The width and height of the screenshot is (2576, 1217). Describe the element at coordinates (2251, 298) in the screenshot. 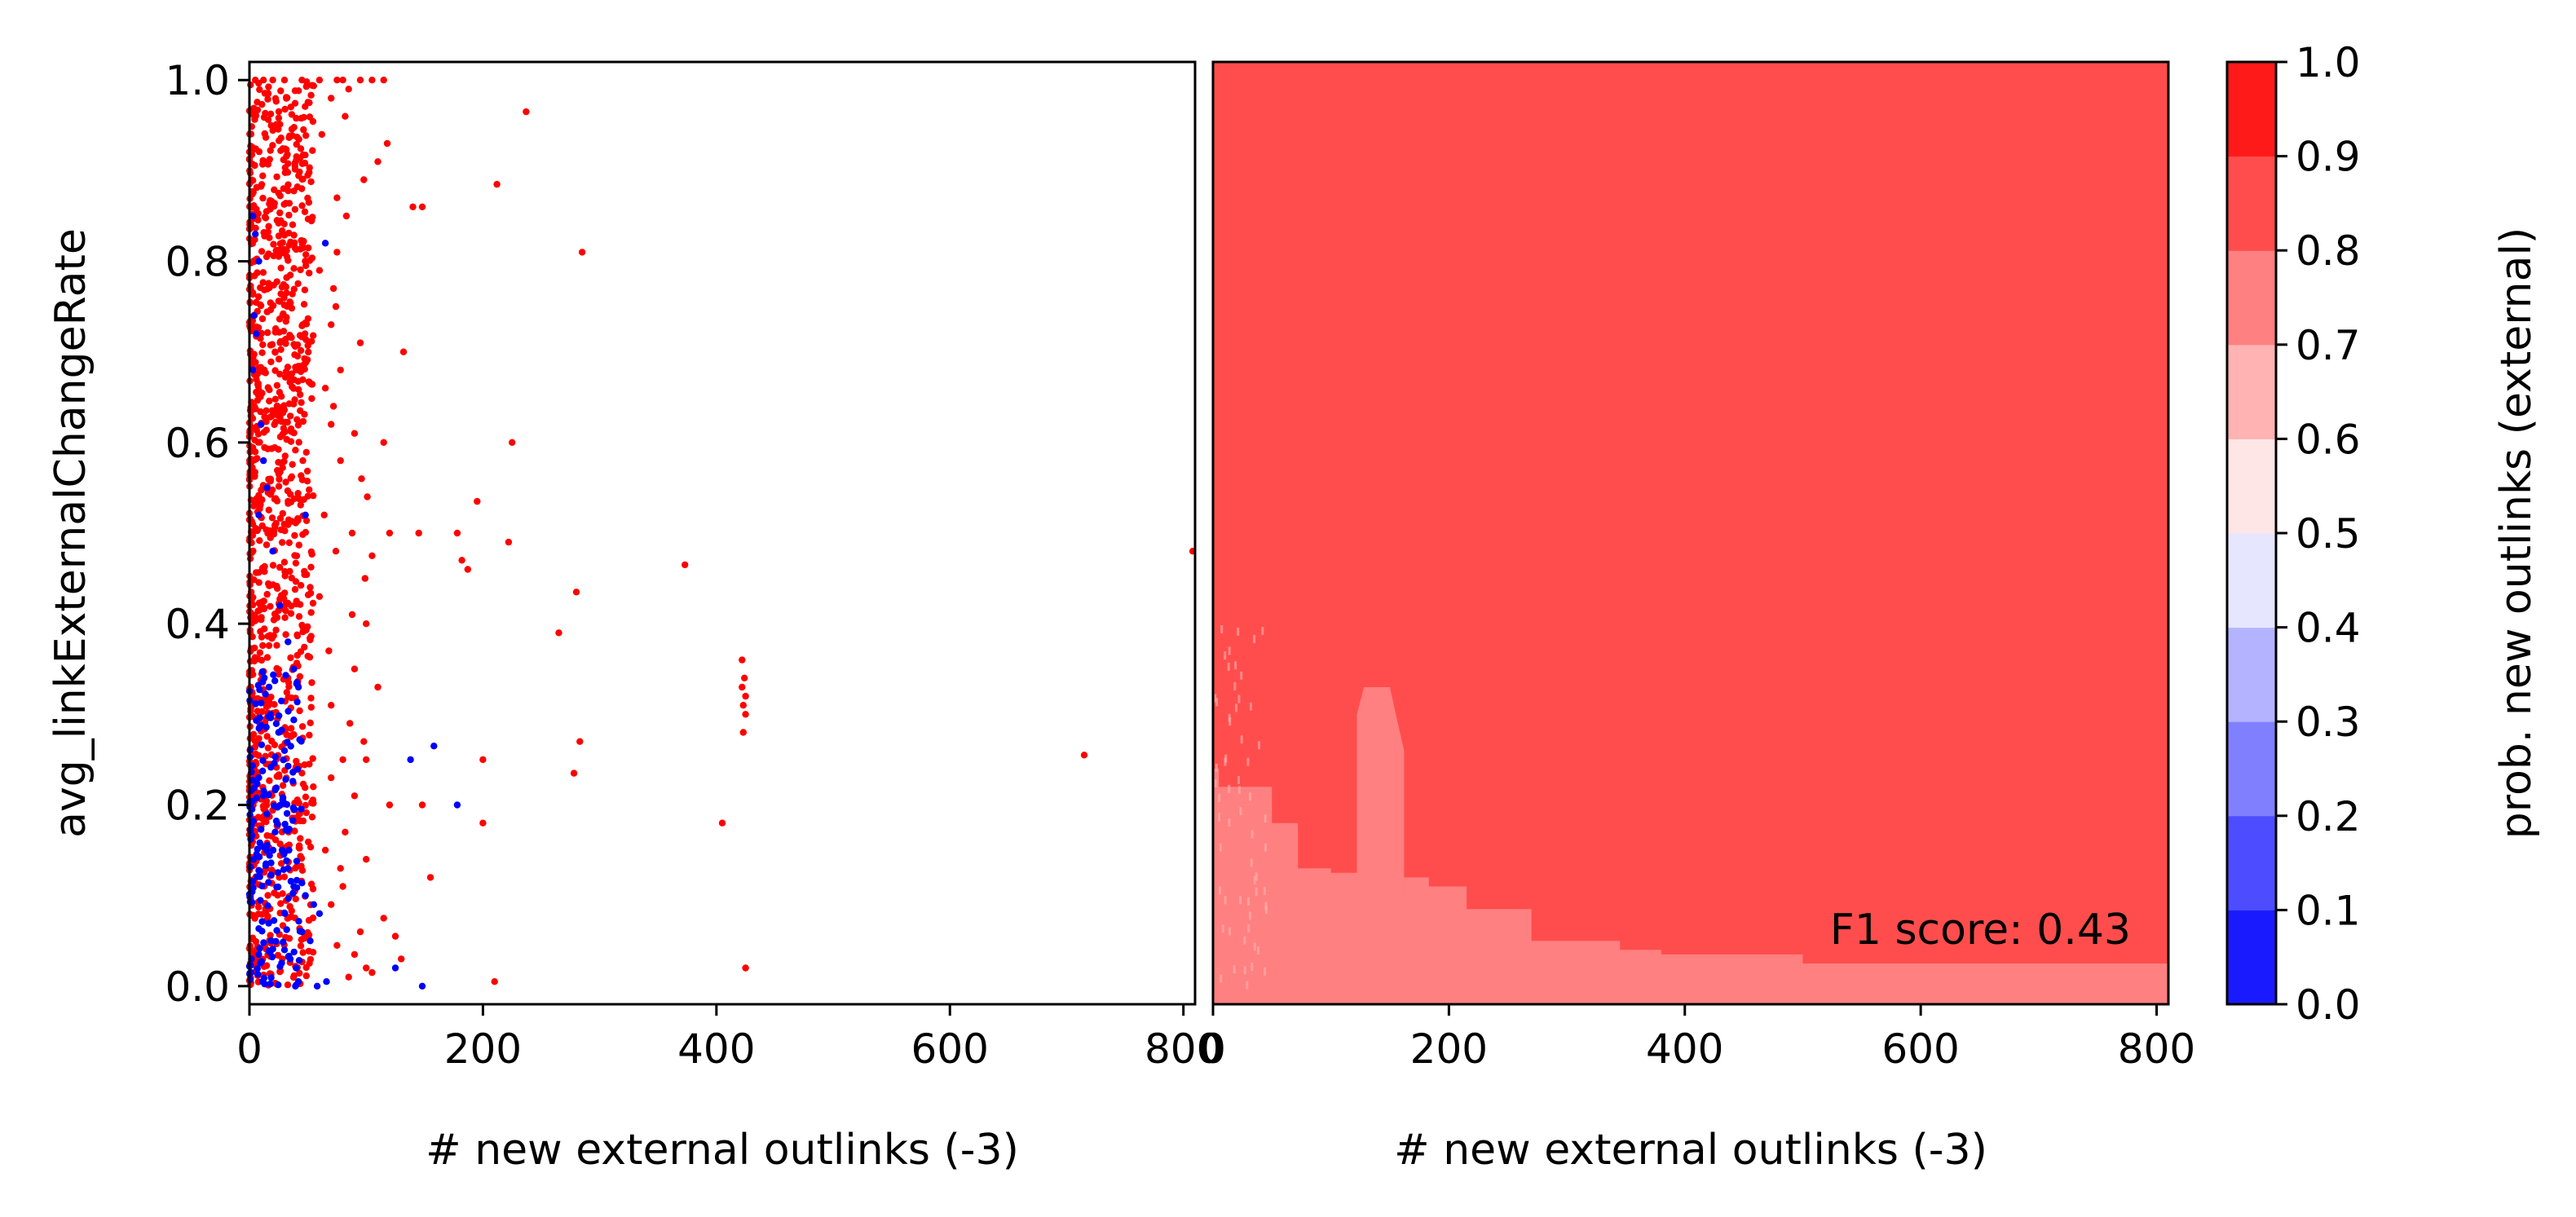

I see `colorbar-level` at that location.